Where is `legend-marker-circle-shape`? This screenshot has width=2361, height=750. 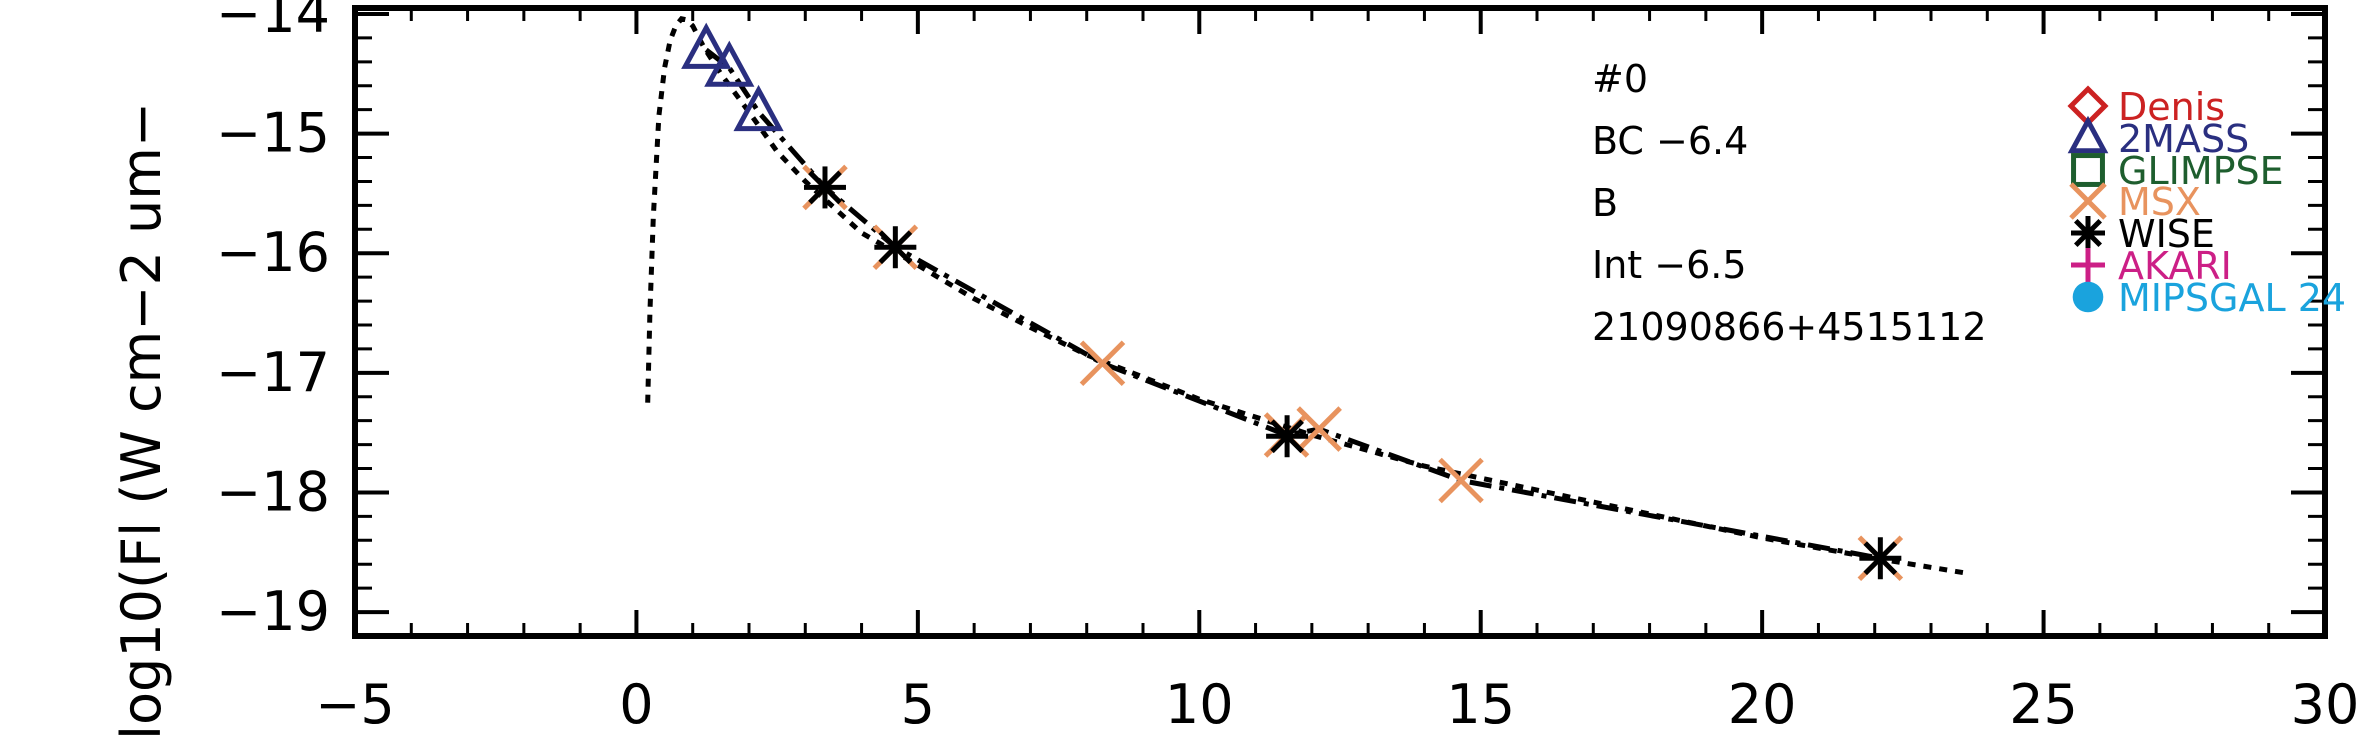
legend-marker-circle-shape is located at coordinates (2088, 297).